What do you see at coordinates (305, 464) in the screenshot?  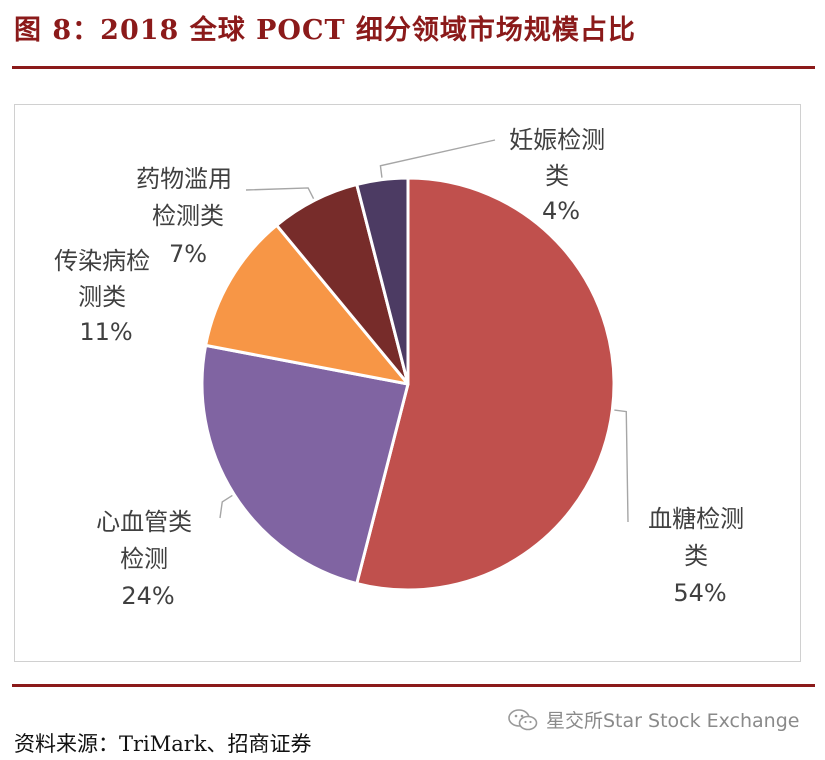 I see `pie-slice-cardiovascular` at bounding box center [305, 464].